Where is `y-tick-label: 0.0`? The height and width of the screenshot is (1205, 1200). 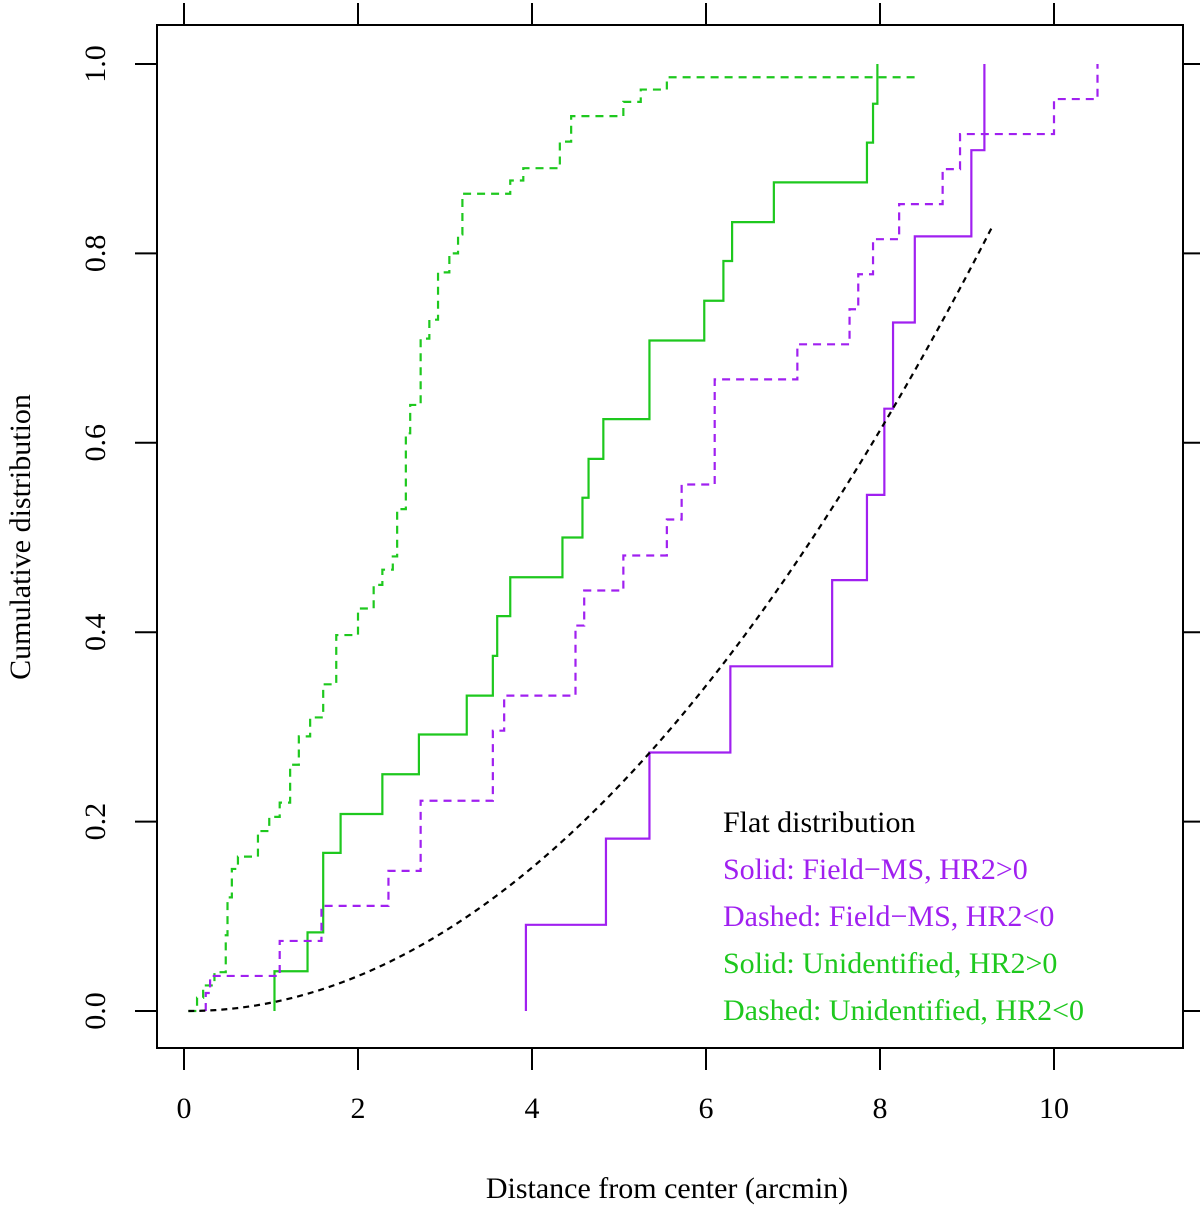 y-tick-label: 0.0 is located at coordinates (95, 1011).